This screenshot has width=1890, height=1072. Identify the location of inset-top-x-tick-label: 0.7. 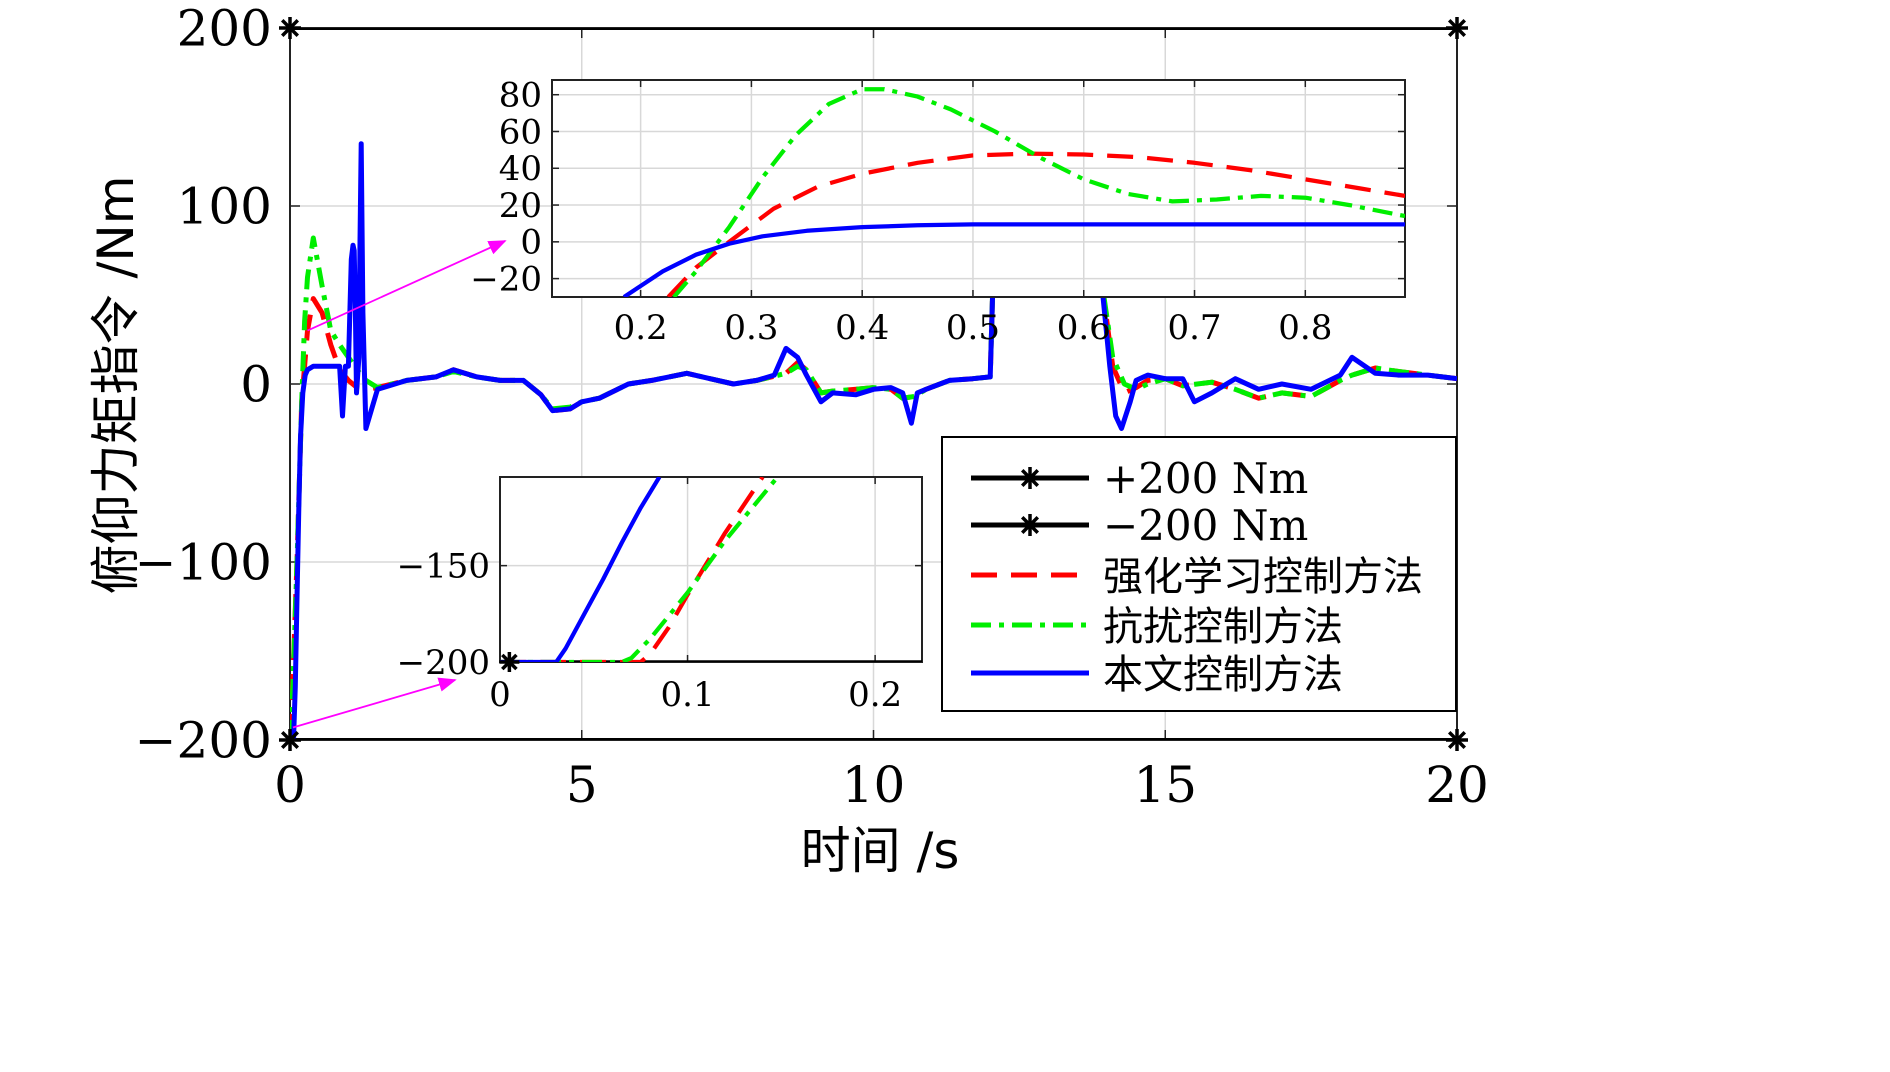
(1194, 328).